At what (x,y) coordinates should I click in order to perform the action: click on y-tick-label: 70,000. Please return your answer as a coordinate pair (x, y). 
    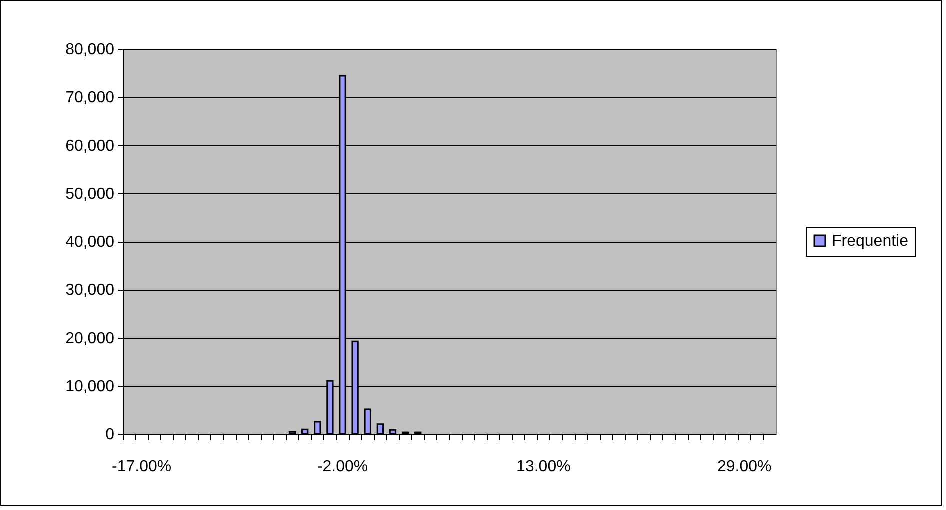
    Looking at the image, I should click on (90, 98).